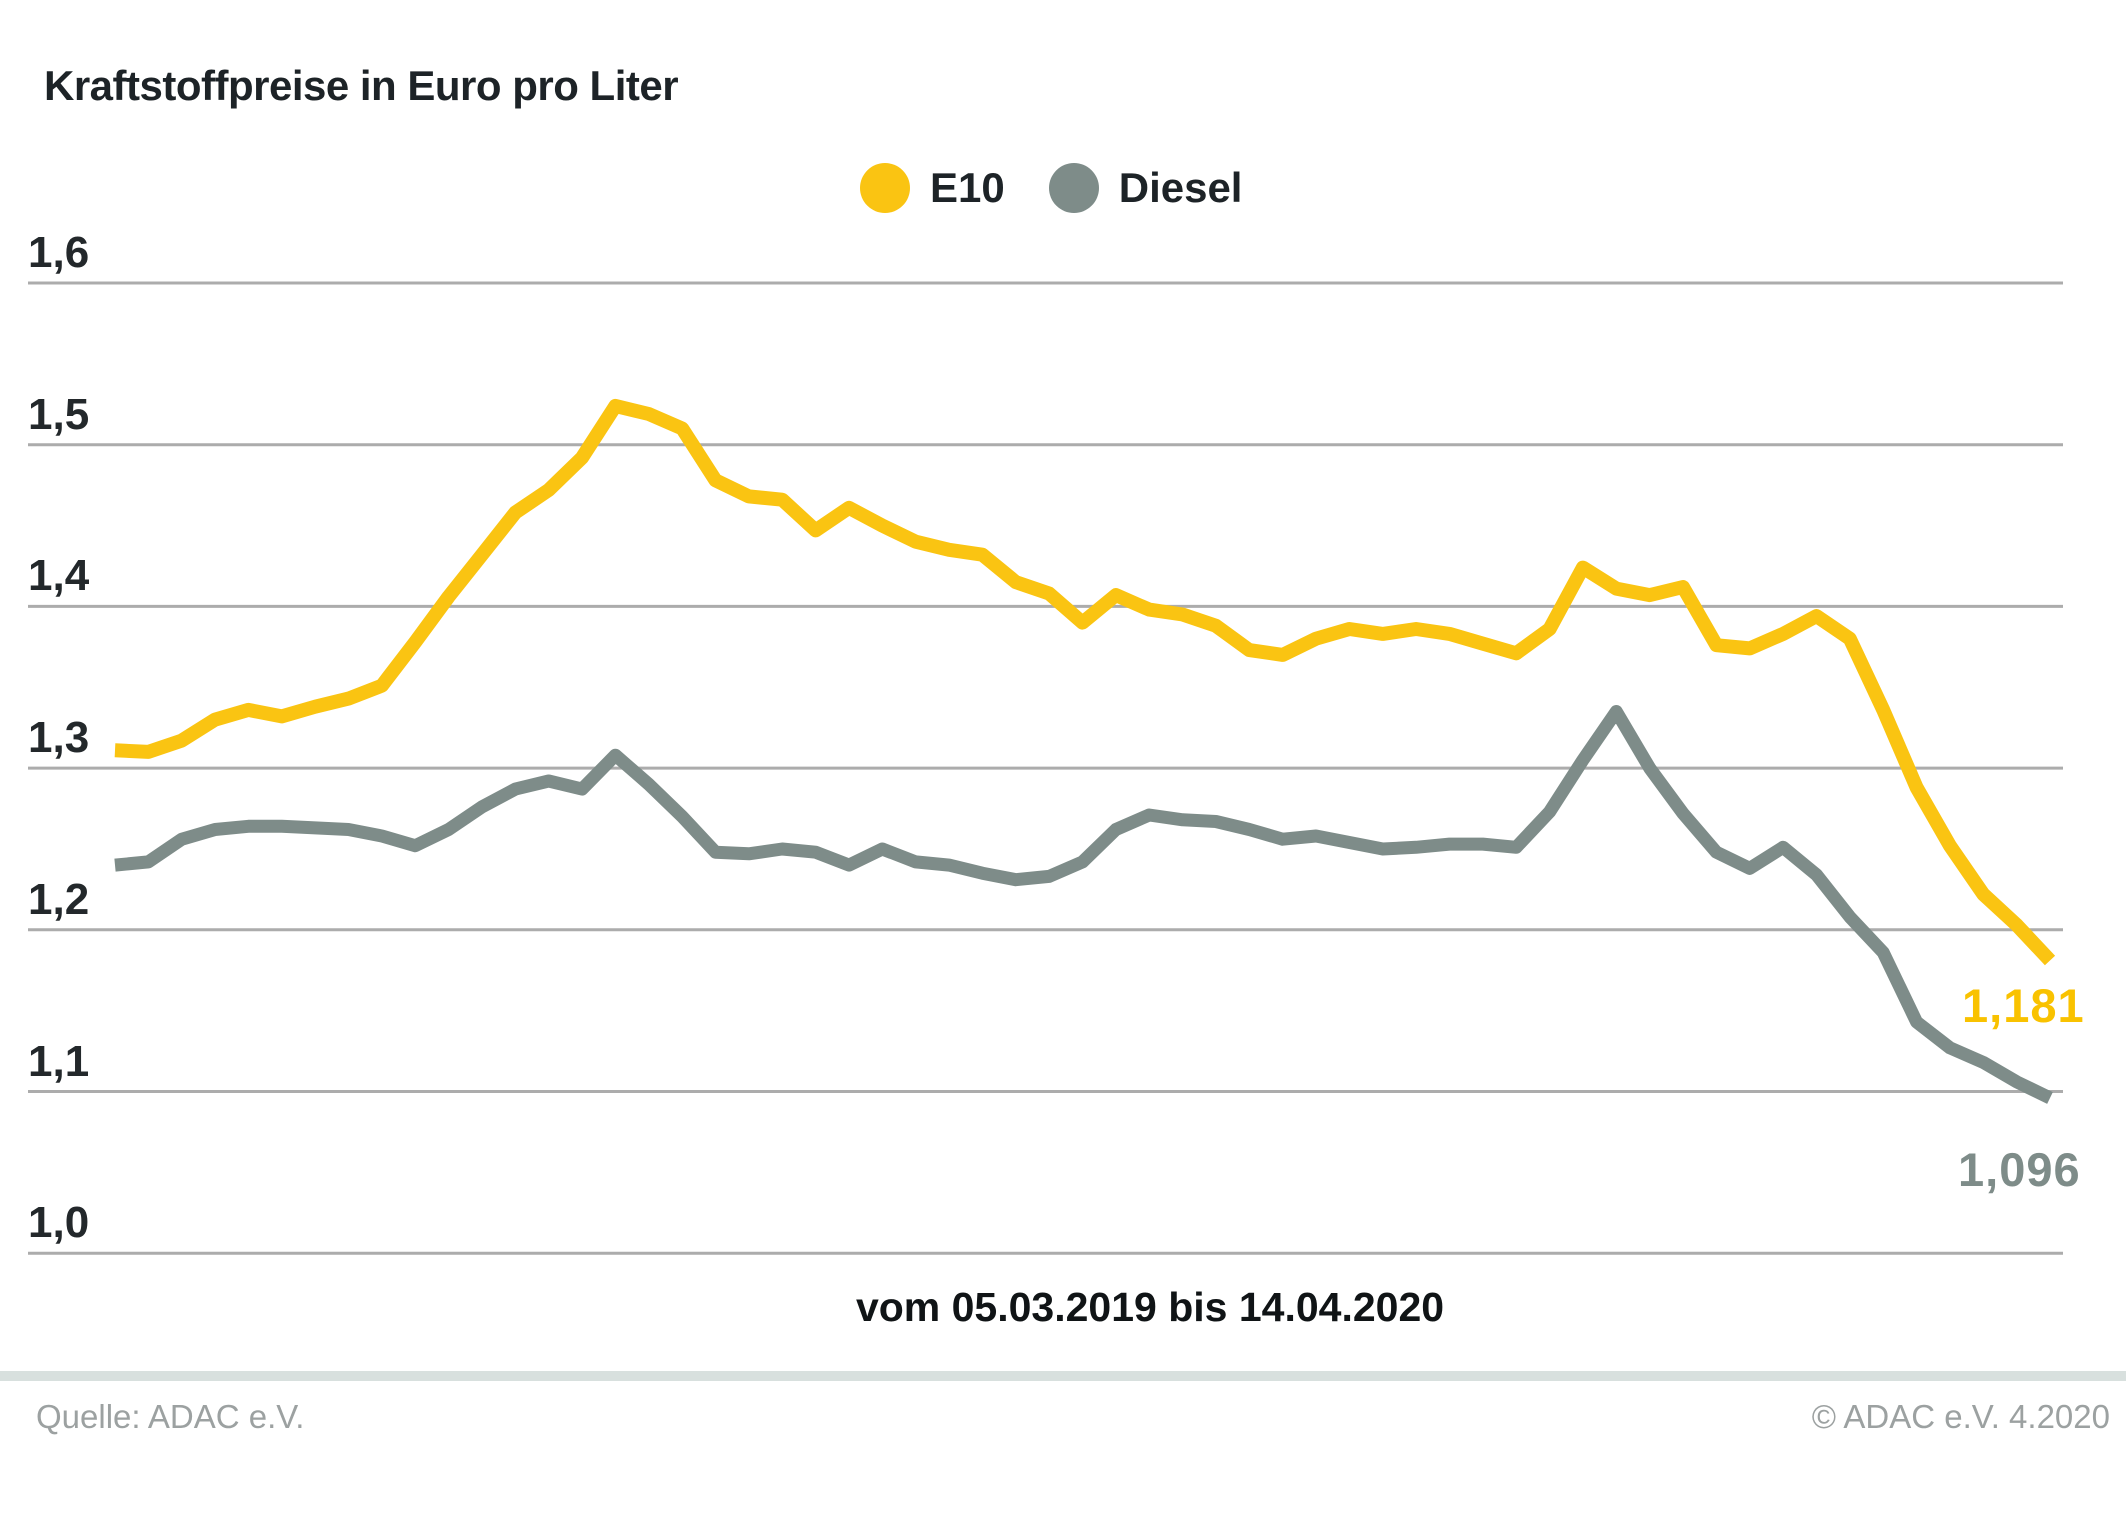  I want to click on y-tick-label: 1,3, so click(59, 738).